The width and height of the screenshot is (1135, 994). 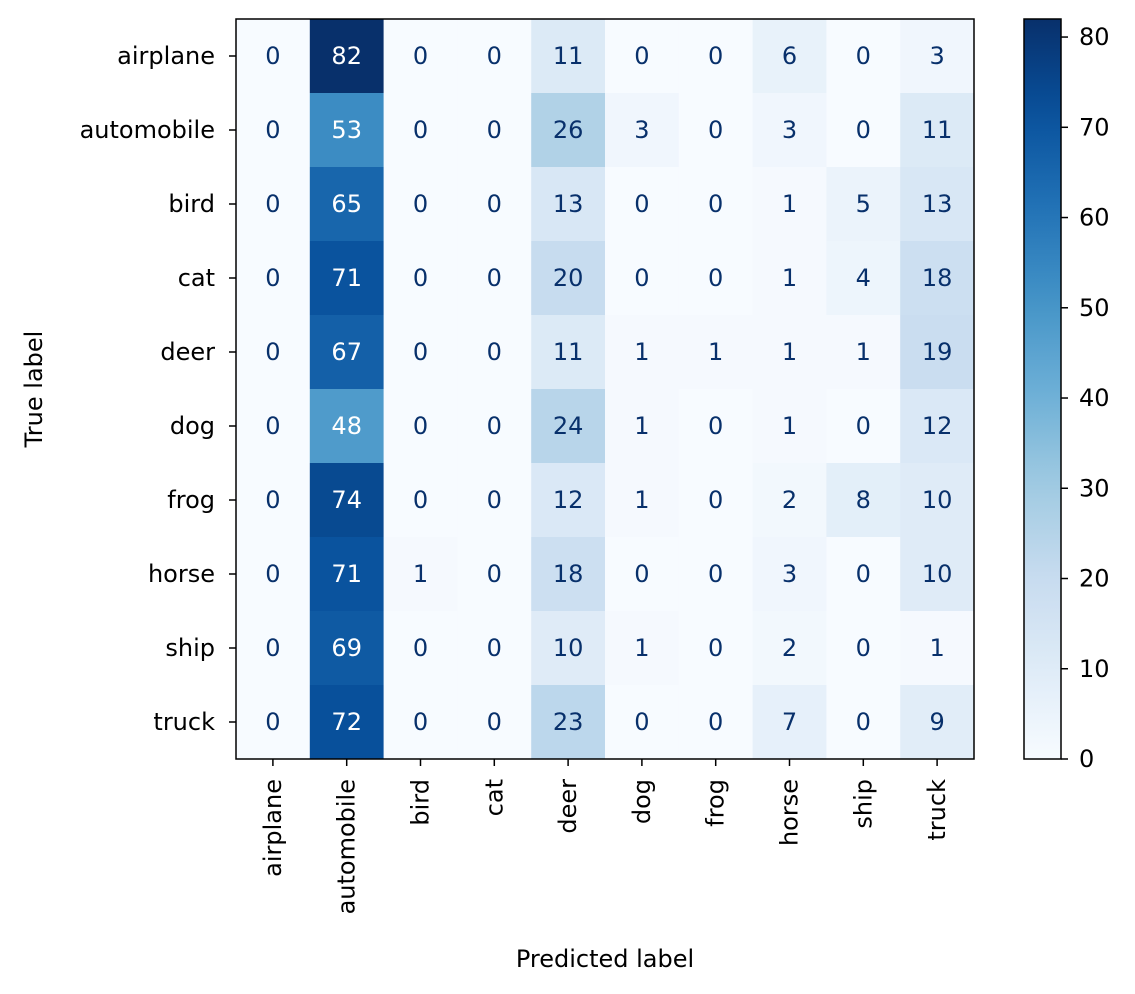 What do you see at coordinates (789, 722) in the screenshot?
I see `cell-value-label: 7` at bounding box center [789, 722].